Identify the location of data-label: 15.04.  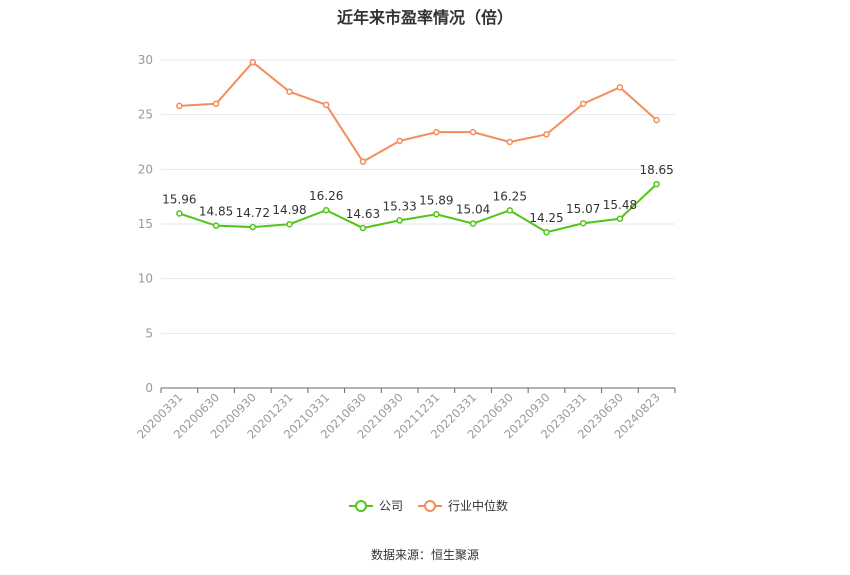
(473, 210).